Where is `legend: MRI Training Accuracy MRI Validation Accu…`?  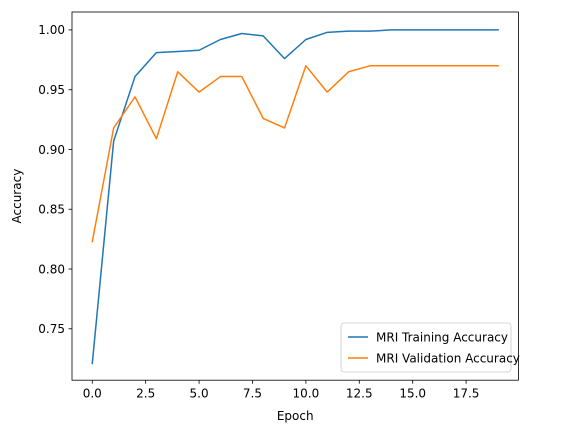
legend: MRI Training Accuracy MRI Validation Accu… is located at coordinates (430, 347).